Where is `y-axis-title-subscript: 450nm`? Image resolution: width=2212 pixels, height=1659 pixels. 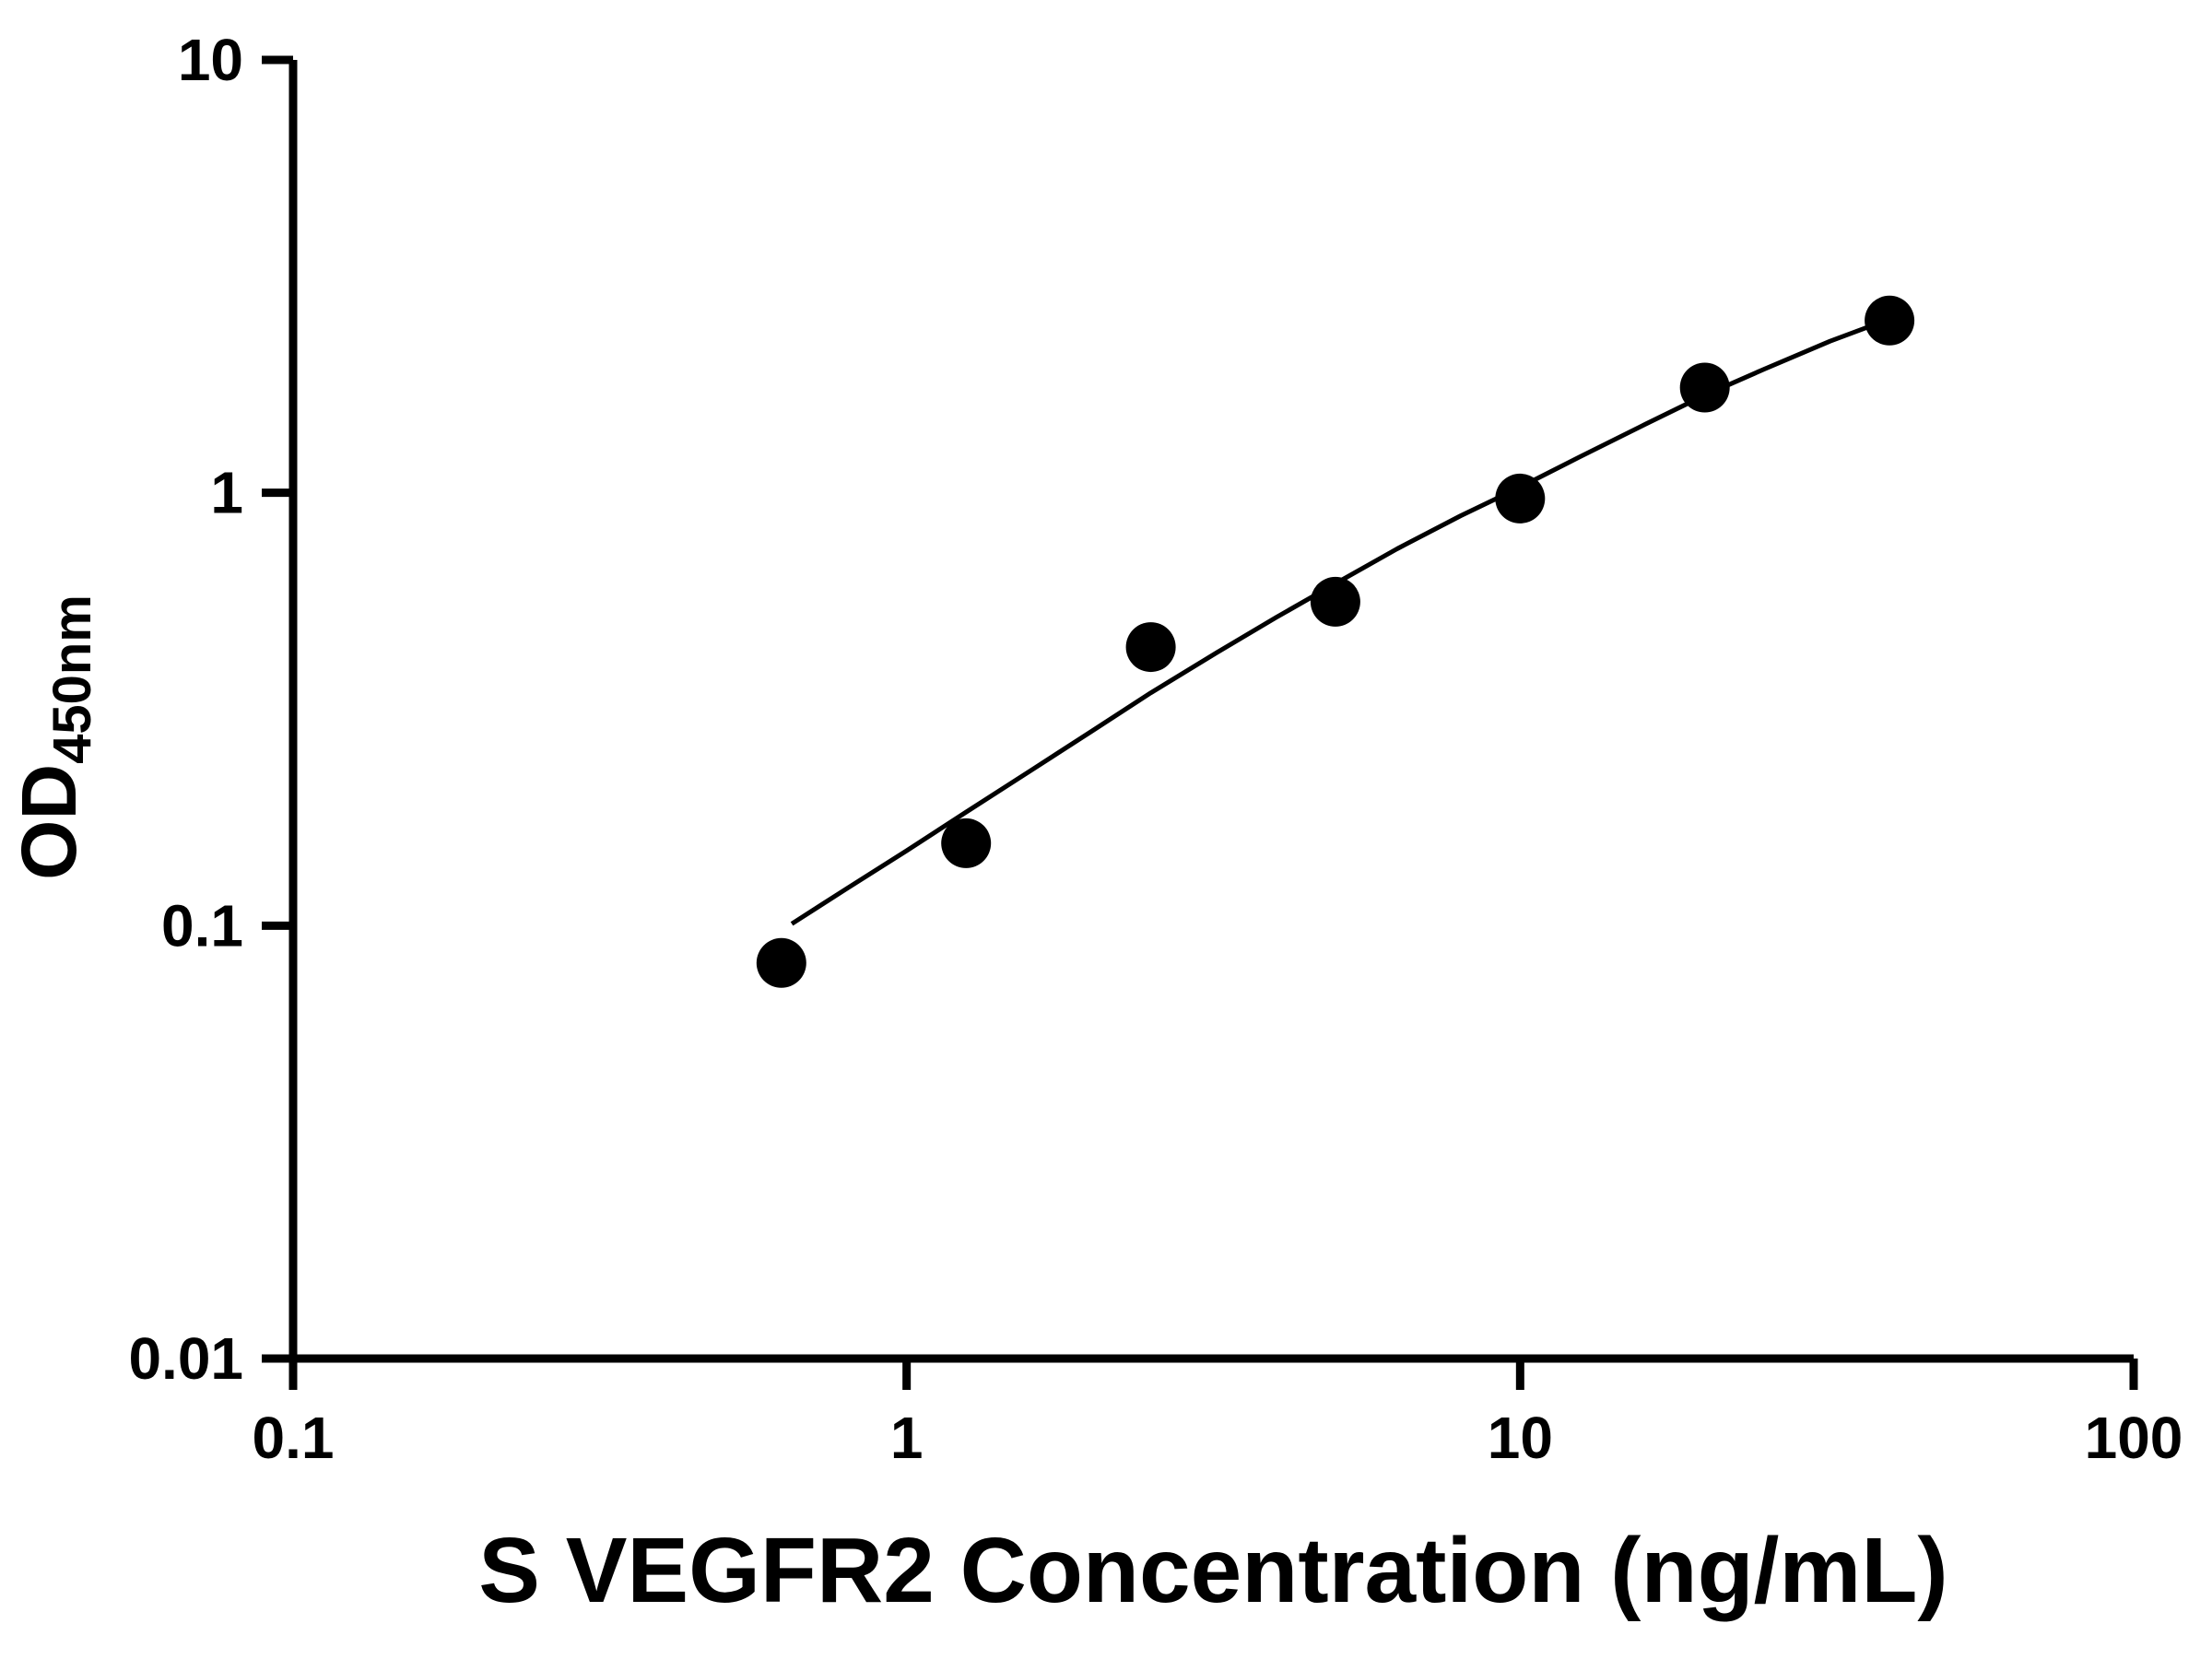
y-axis-title-subscript: 450nm is located at coordinates (72, 679).